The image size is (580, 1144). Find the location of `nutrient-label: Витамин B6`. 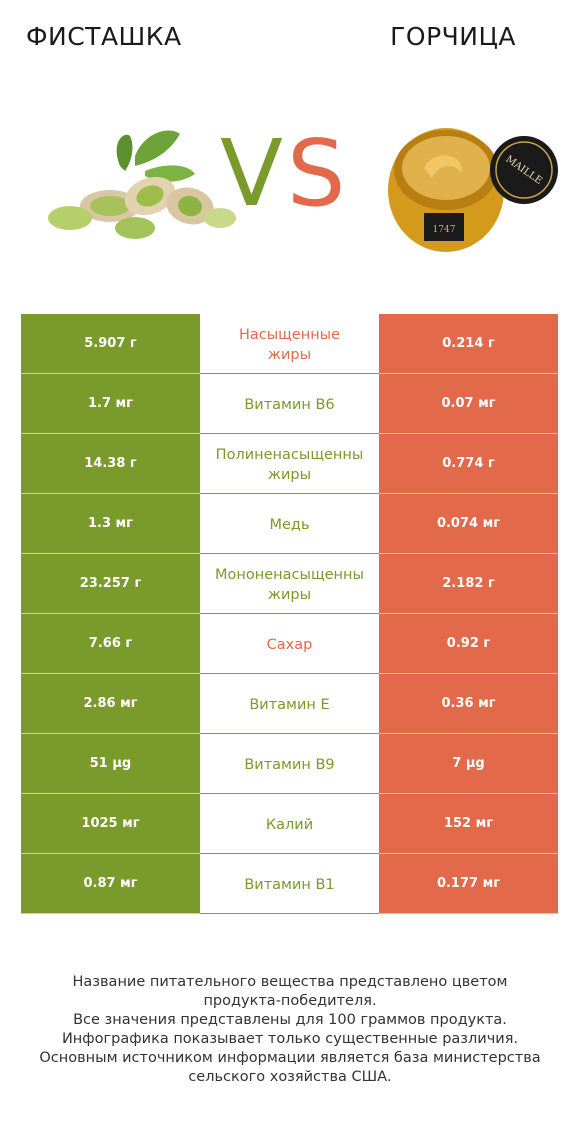

nutrient-label: Витамин B6 is located at coordinates (289, 404).